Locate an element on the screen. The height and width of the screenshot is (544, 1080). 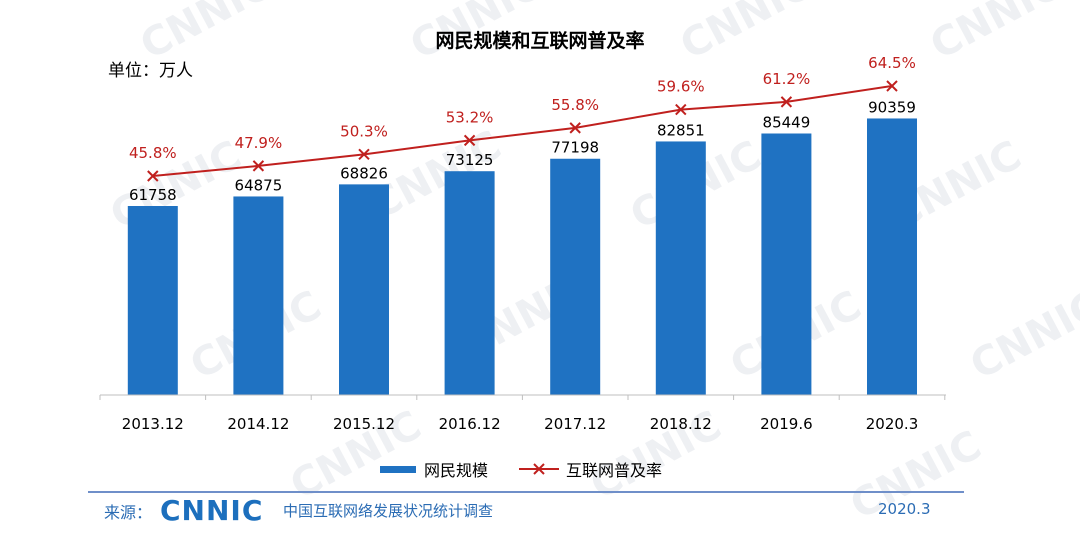
legend-line-marker is located at coordinates (539, 469).